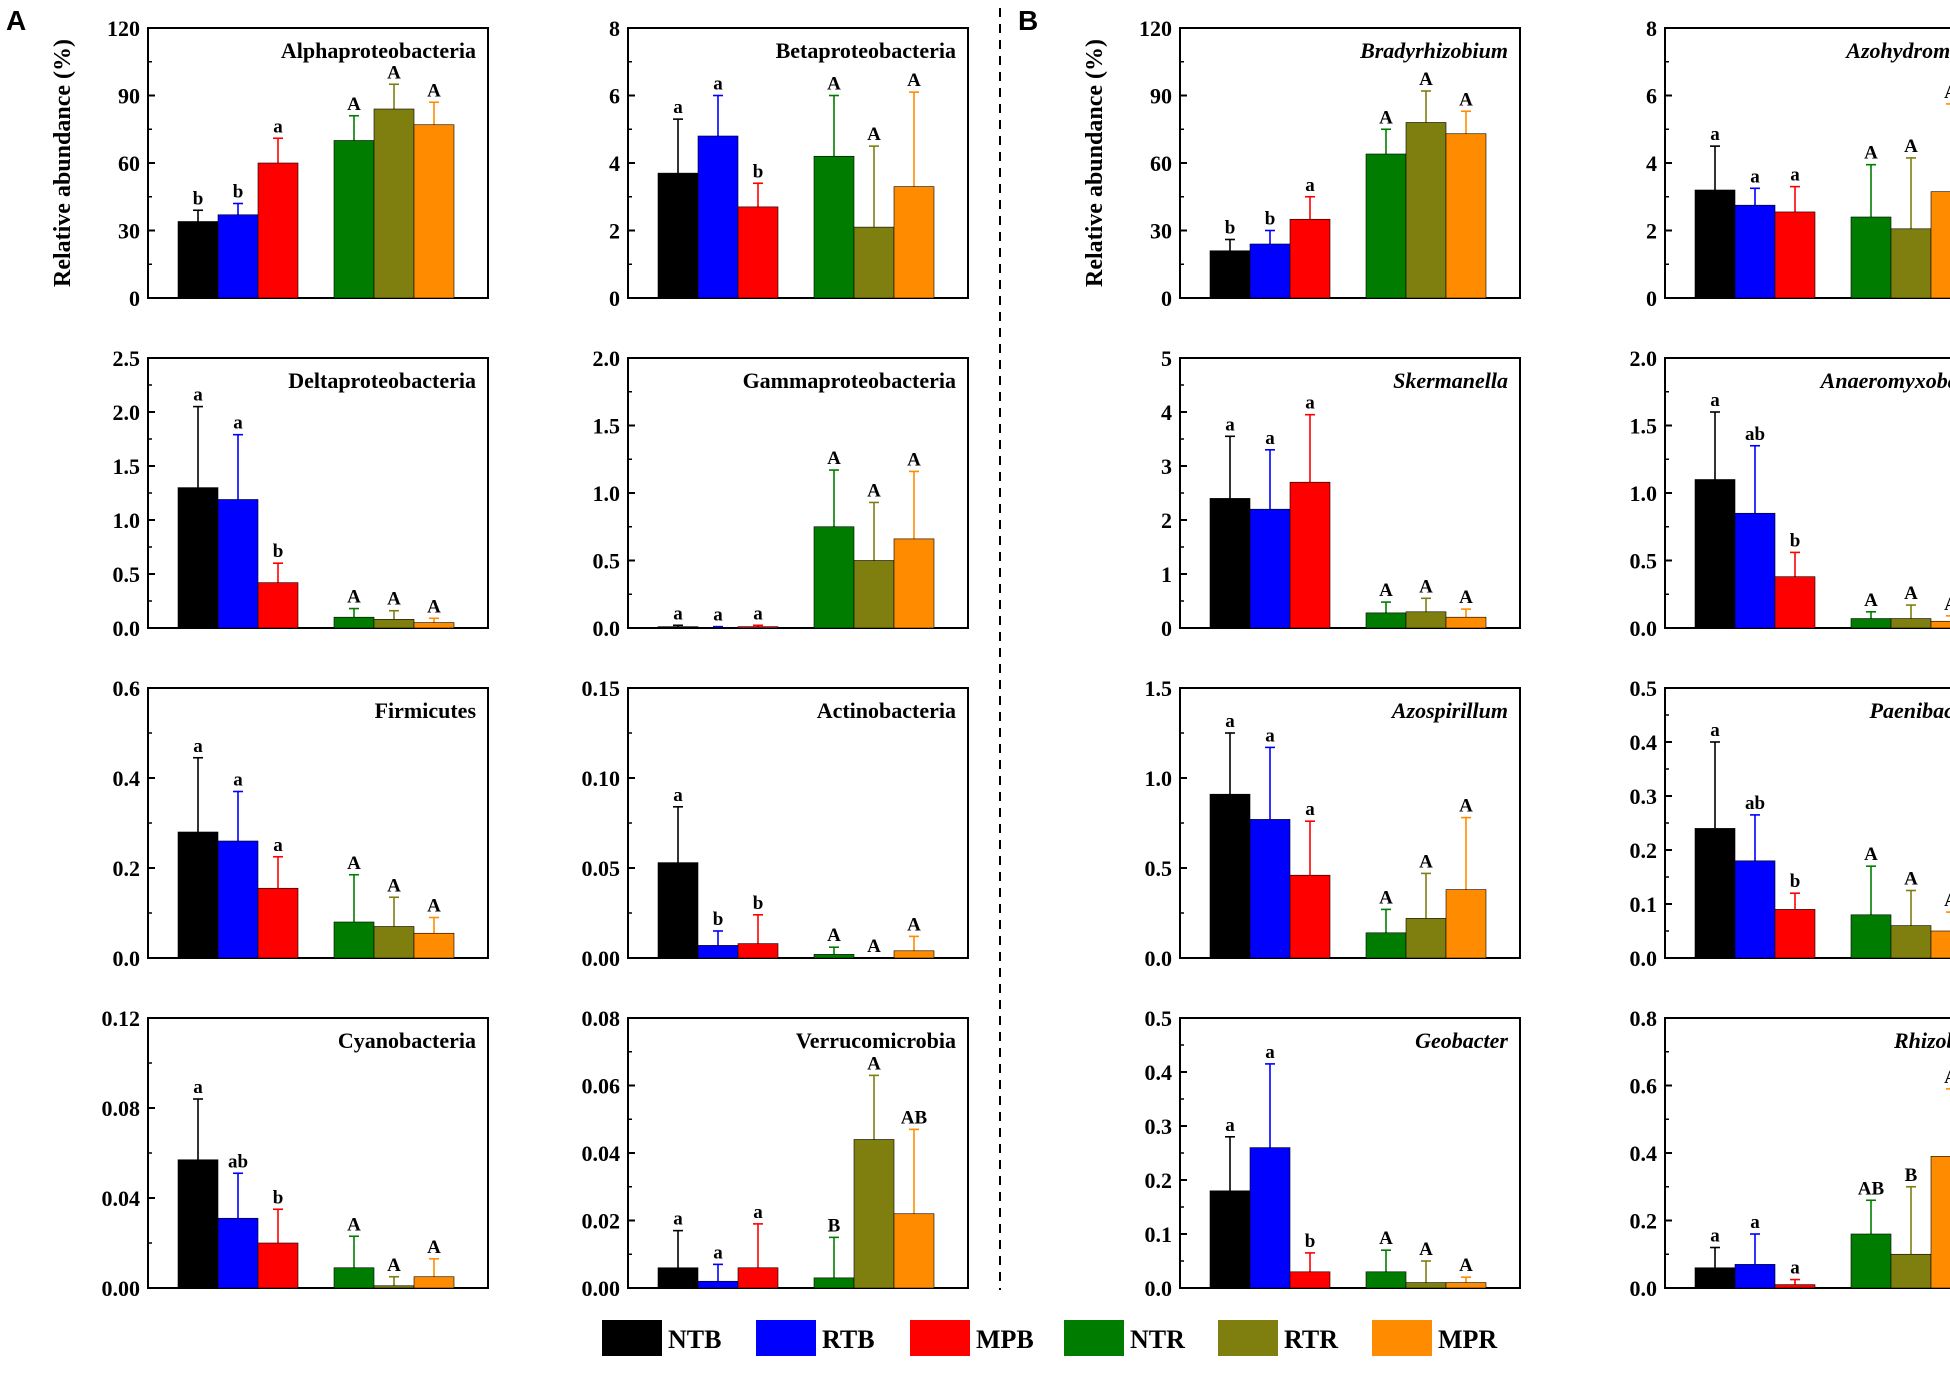 The width and height of the screenshot is (1950, 1382). What do you see at coordinates (1402, 1338) in the screenshot?
I see `legend-swatch-mpr` at bounding box center [1402, 1338].